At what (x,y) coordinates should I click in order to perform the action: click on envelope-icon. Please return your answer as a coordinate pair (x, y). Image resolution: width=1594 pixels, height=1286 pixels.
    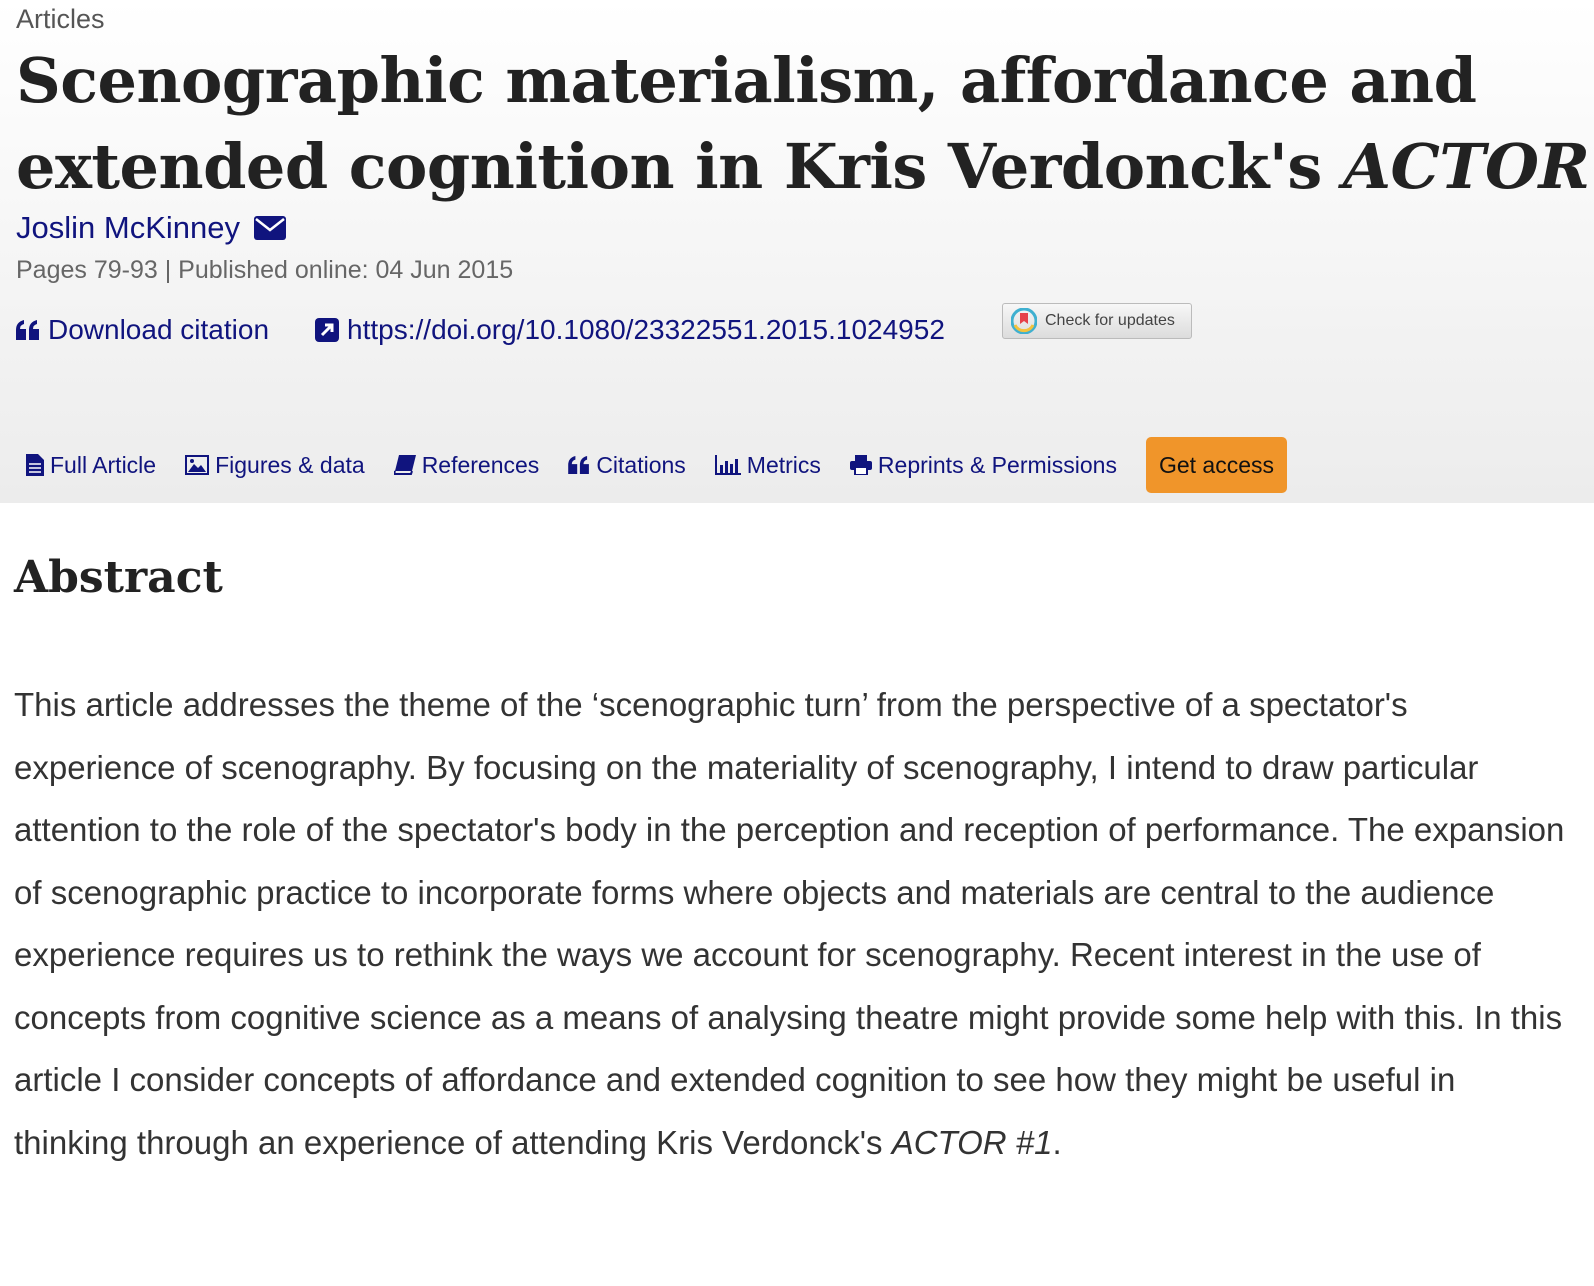
    Looking at the image, I should click on (269, 228).